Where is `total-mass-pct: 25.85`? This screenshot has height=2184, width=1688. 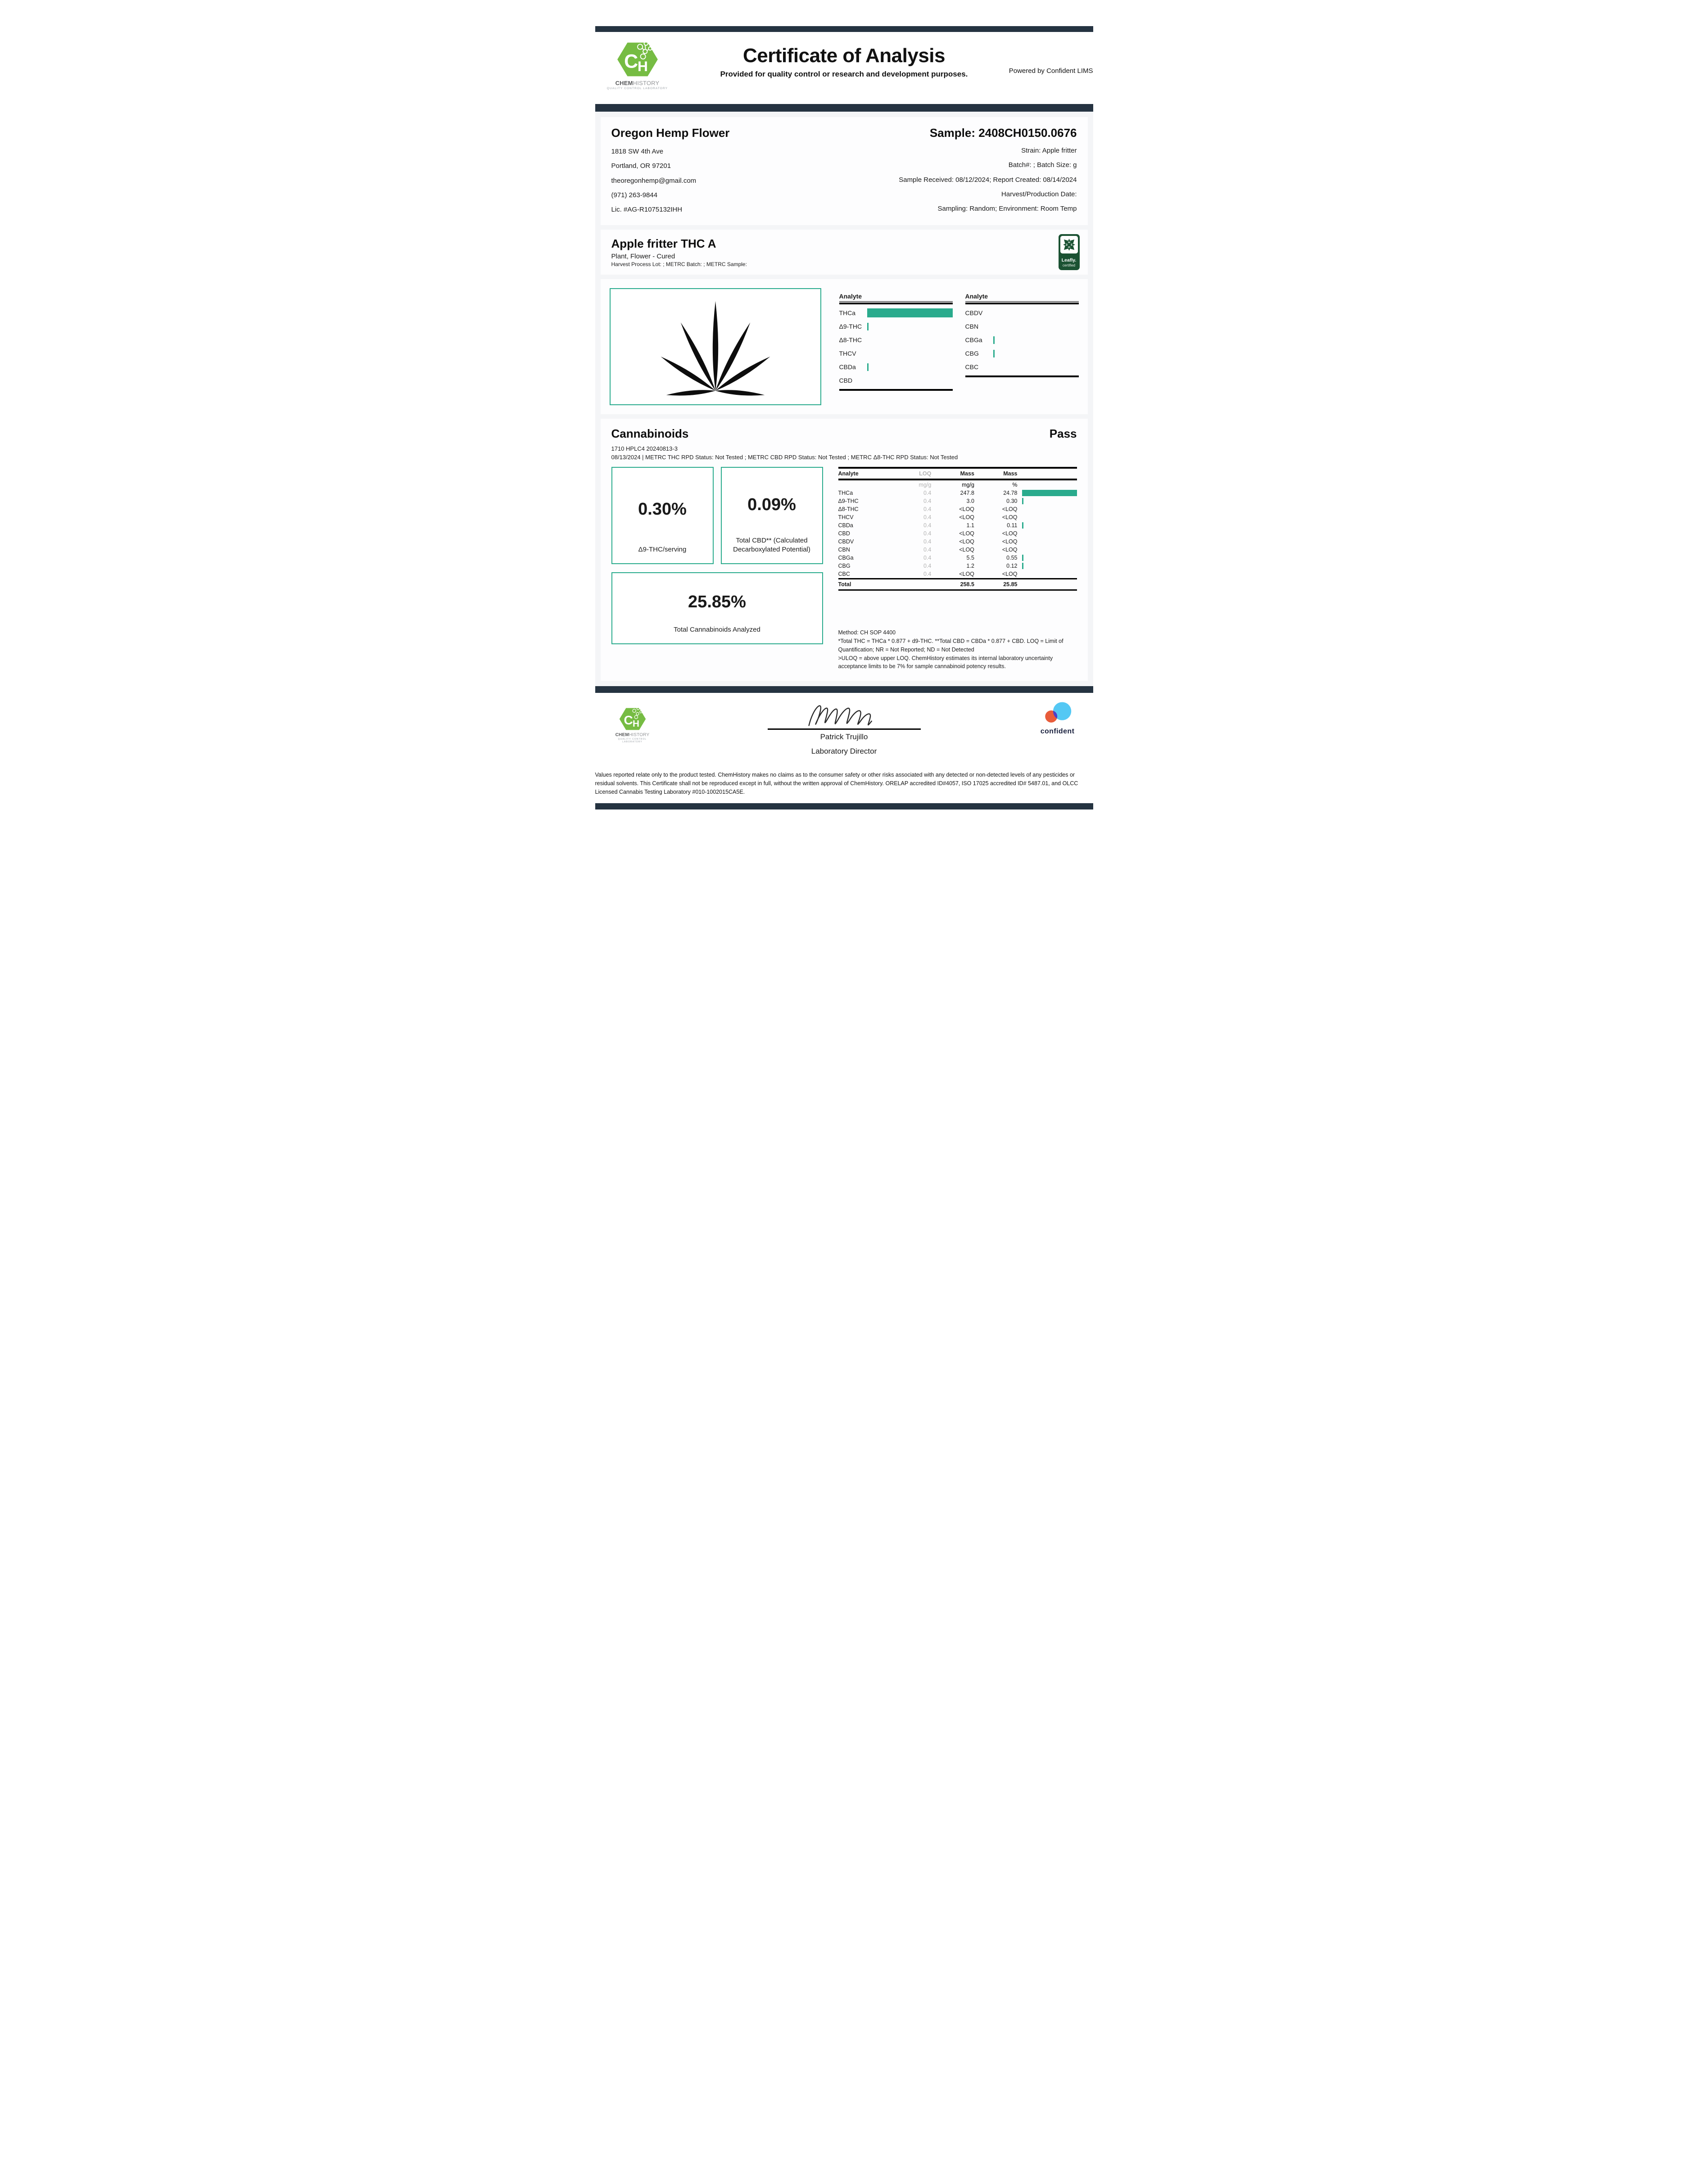
total-mass-pct: 25.85 is located at coordinates (996, 584).